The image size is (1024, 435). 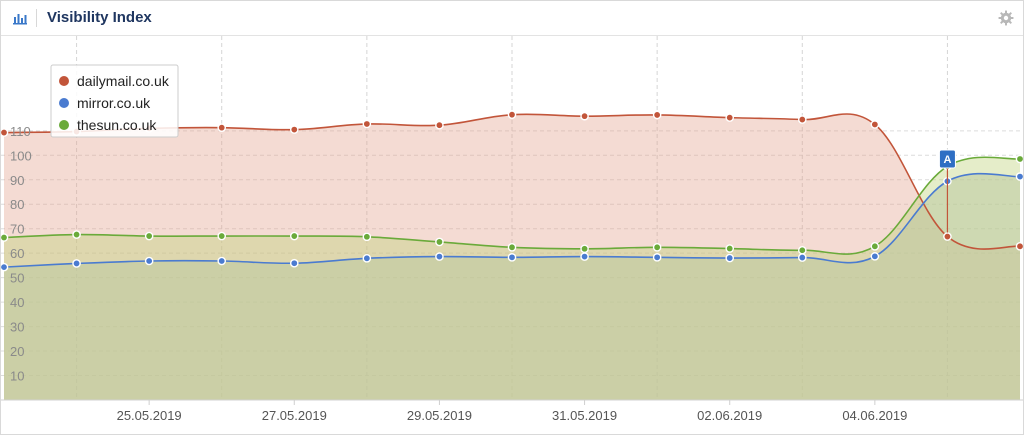 I want to click on legend-label: mirror.co.uk, so click(x=114, y=103).